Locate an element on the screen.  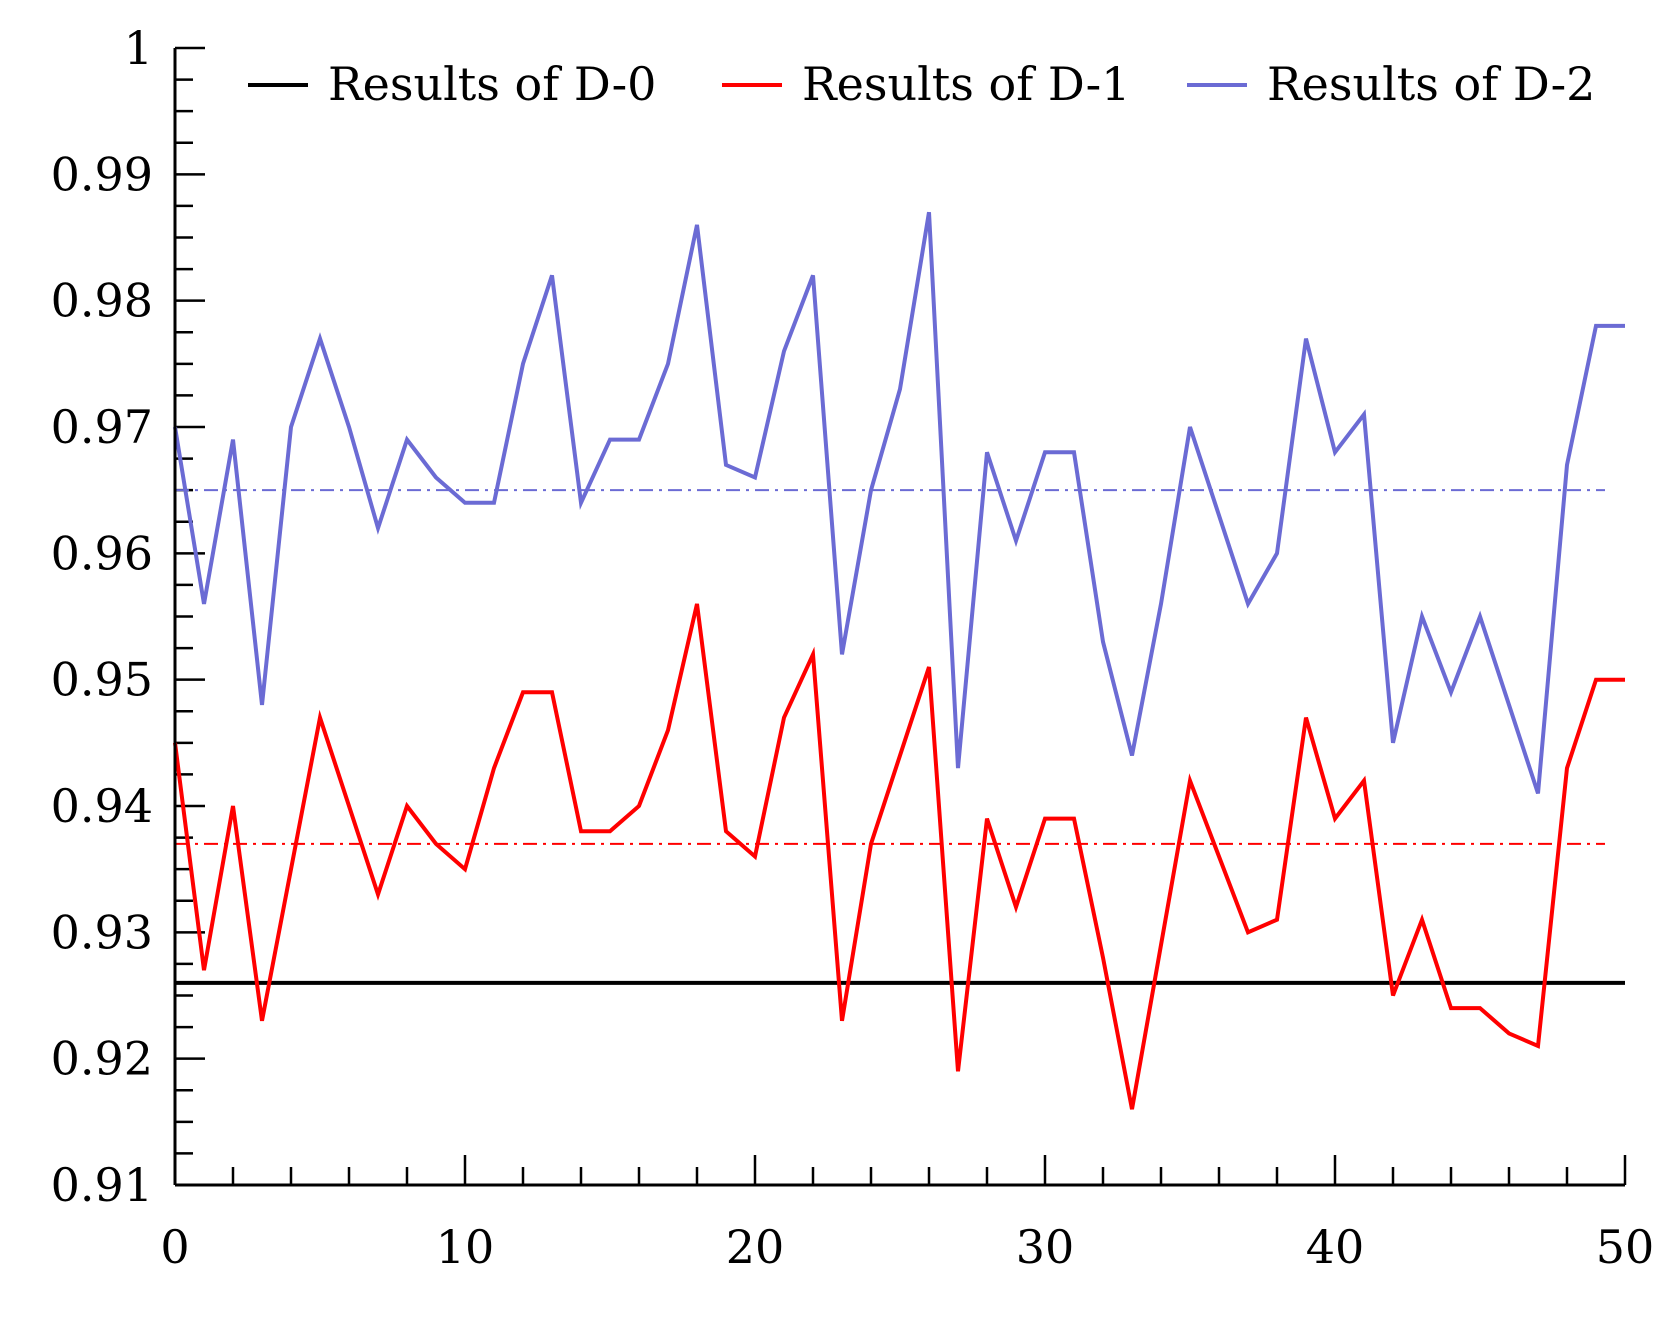
x-tick-label: 50 is located at coordinates (1625, 1247).